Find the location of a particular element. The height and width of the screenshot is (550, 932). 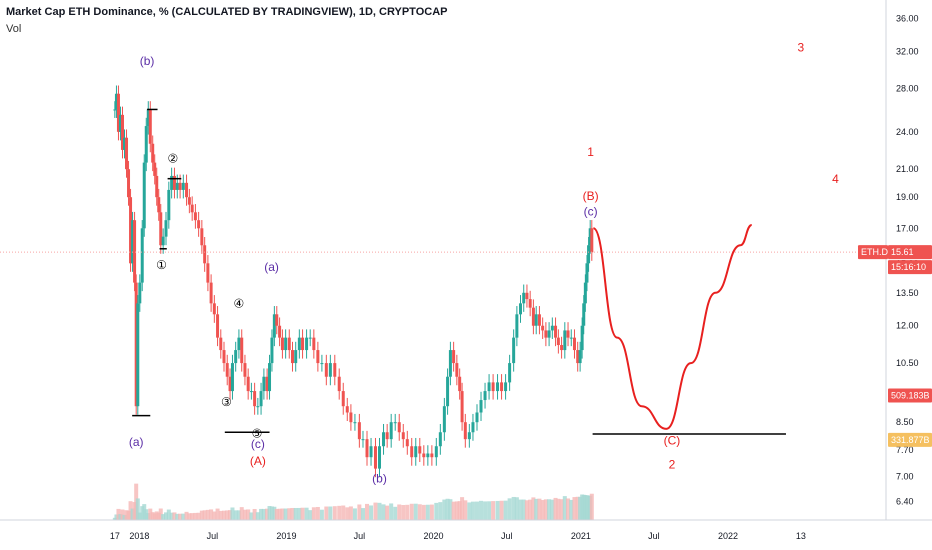

x-tick-label: 2018 is located at coordinates (139, 536).